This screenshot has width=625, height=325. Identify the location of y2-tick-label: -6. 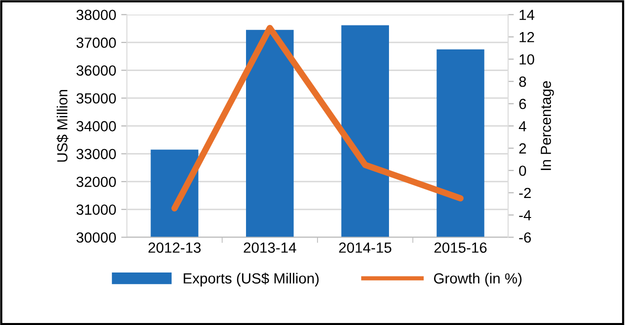
(525, 237).